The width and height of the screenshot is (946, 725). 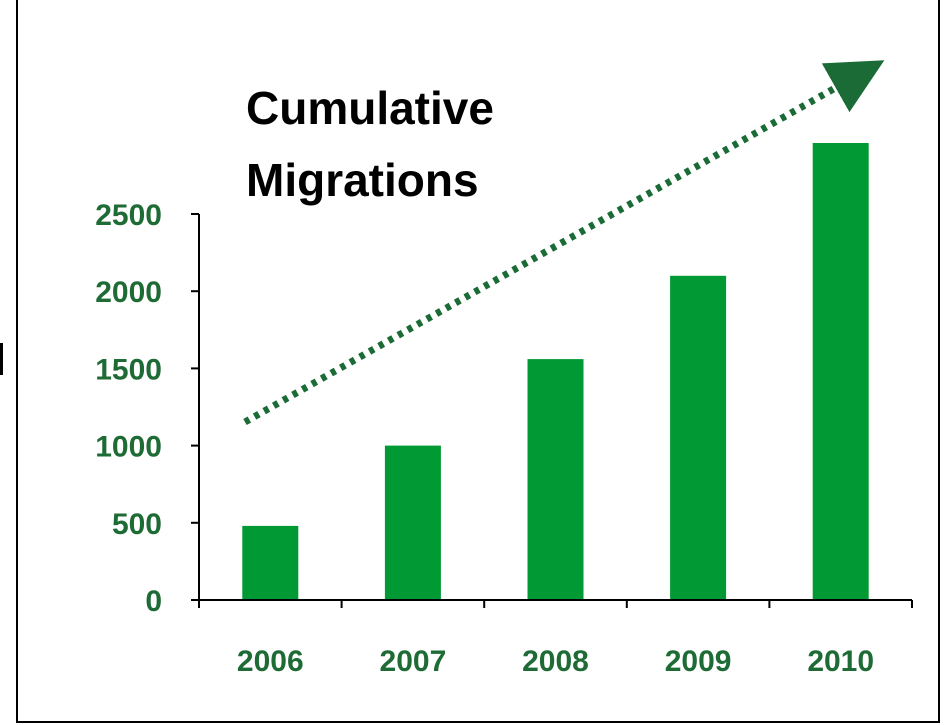 What do you see at coordinates (555, 639) in the screenshot?
I see `x-ticks-layer: 2006 2007 2008 2009 2010` at bounding box center [555, 639].